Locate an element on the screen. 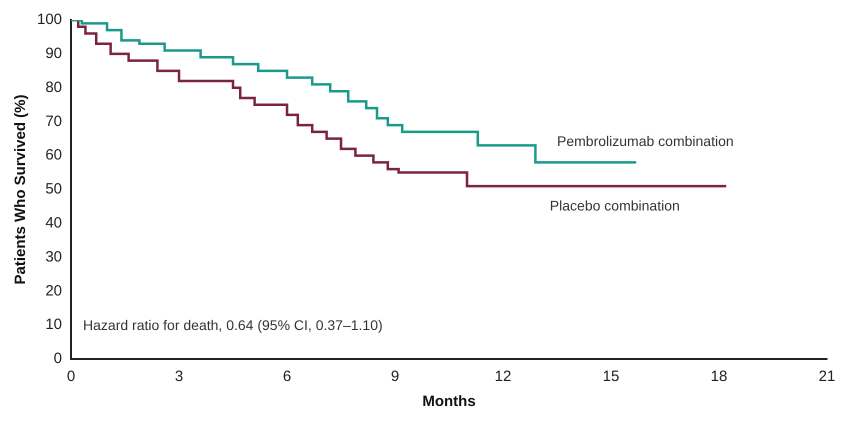  y-tick-label: 70 is located at coordinates (53, 121).